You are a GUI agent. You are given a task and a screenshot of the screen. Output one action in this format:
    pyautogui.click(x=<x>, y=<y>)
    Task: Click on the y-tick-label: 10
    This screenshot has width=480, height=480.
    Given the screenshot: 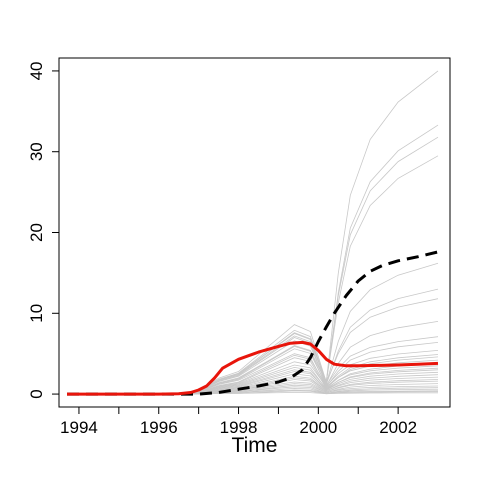 What is the action you would take?
    pyautogui.click(x=36, y=313)
    